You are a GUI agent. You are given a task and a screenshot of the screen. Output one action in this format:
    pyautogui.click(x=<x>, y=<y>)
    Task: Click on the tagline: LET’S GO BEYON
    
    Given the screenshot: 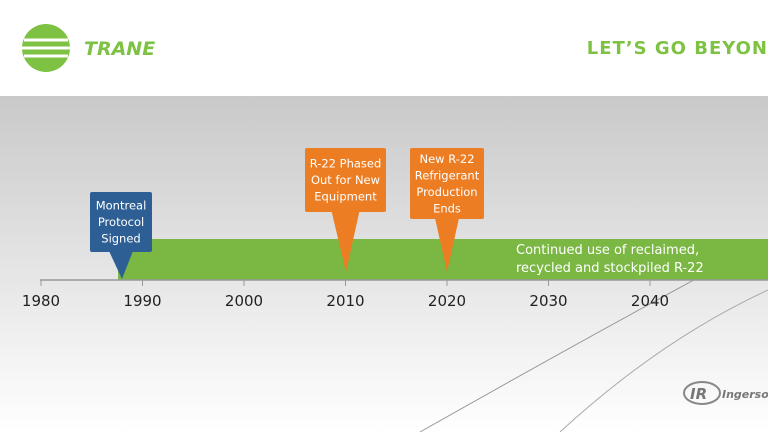 What is the action you would take?
    pyautogui.click(x=677, y=48)
    